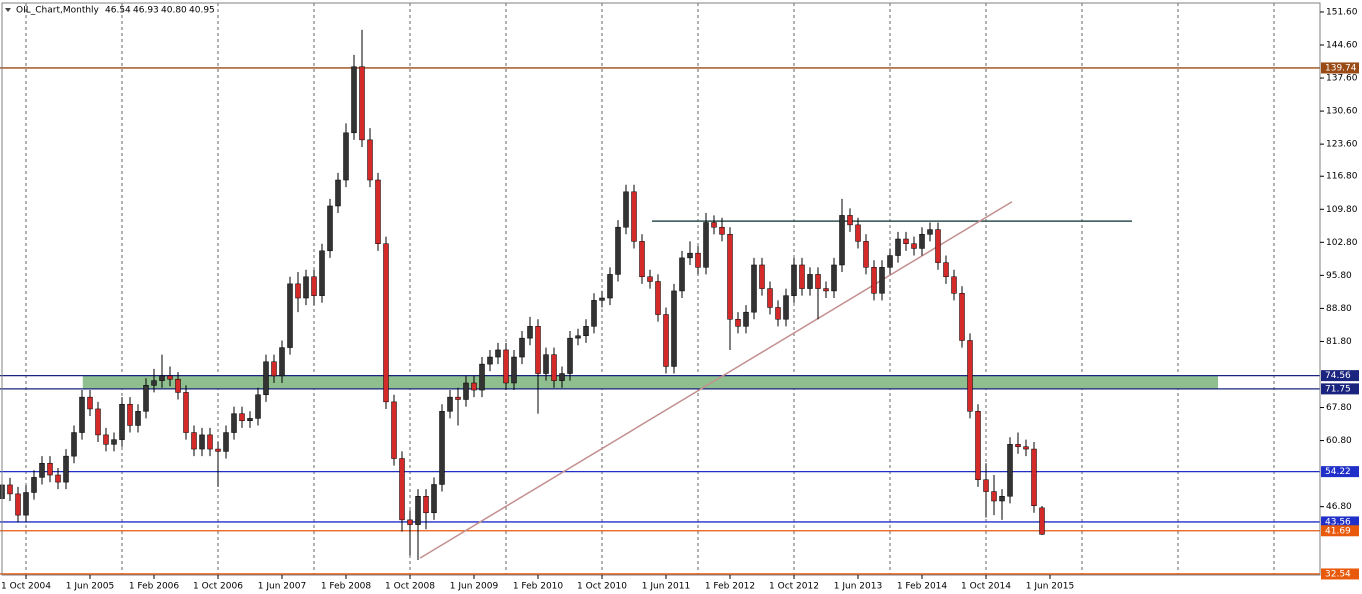 The width and height of the screenshot is (1362, 594). I want to click on level-label: 74.56, so click(1338, 376).